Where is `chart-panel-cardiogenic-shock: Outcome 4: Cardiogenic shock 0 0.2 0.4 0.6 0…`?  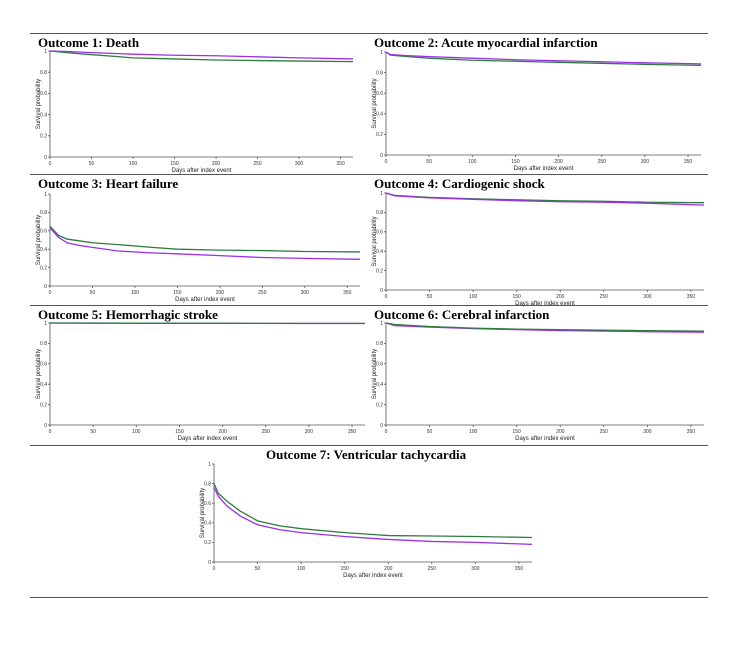 chart-panel-cardiogenic-shock: Outcome 4: Cardiogenic shock 0 0.2 0.4 0.6 0… is located at coordinates (537, 241).